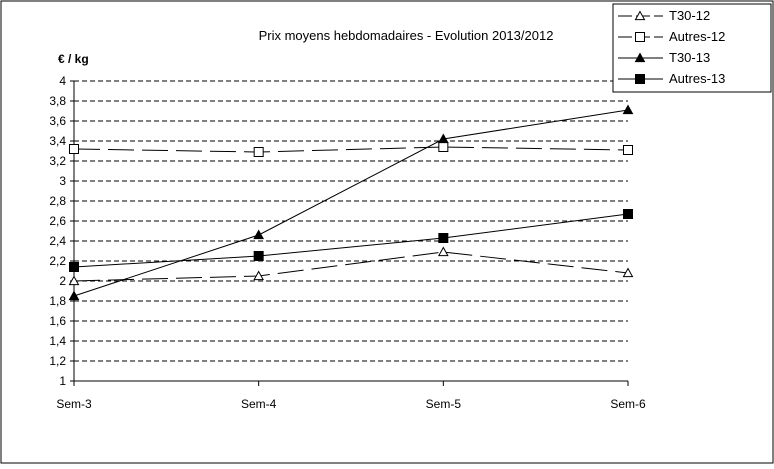 Image resolution: width=774 pixels, height=469 pixels. Describe the element at coordinates (57, 261) in the screenshot. I see `y-tick-label: 2,2` at that location.